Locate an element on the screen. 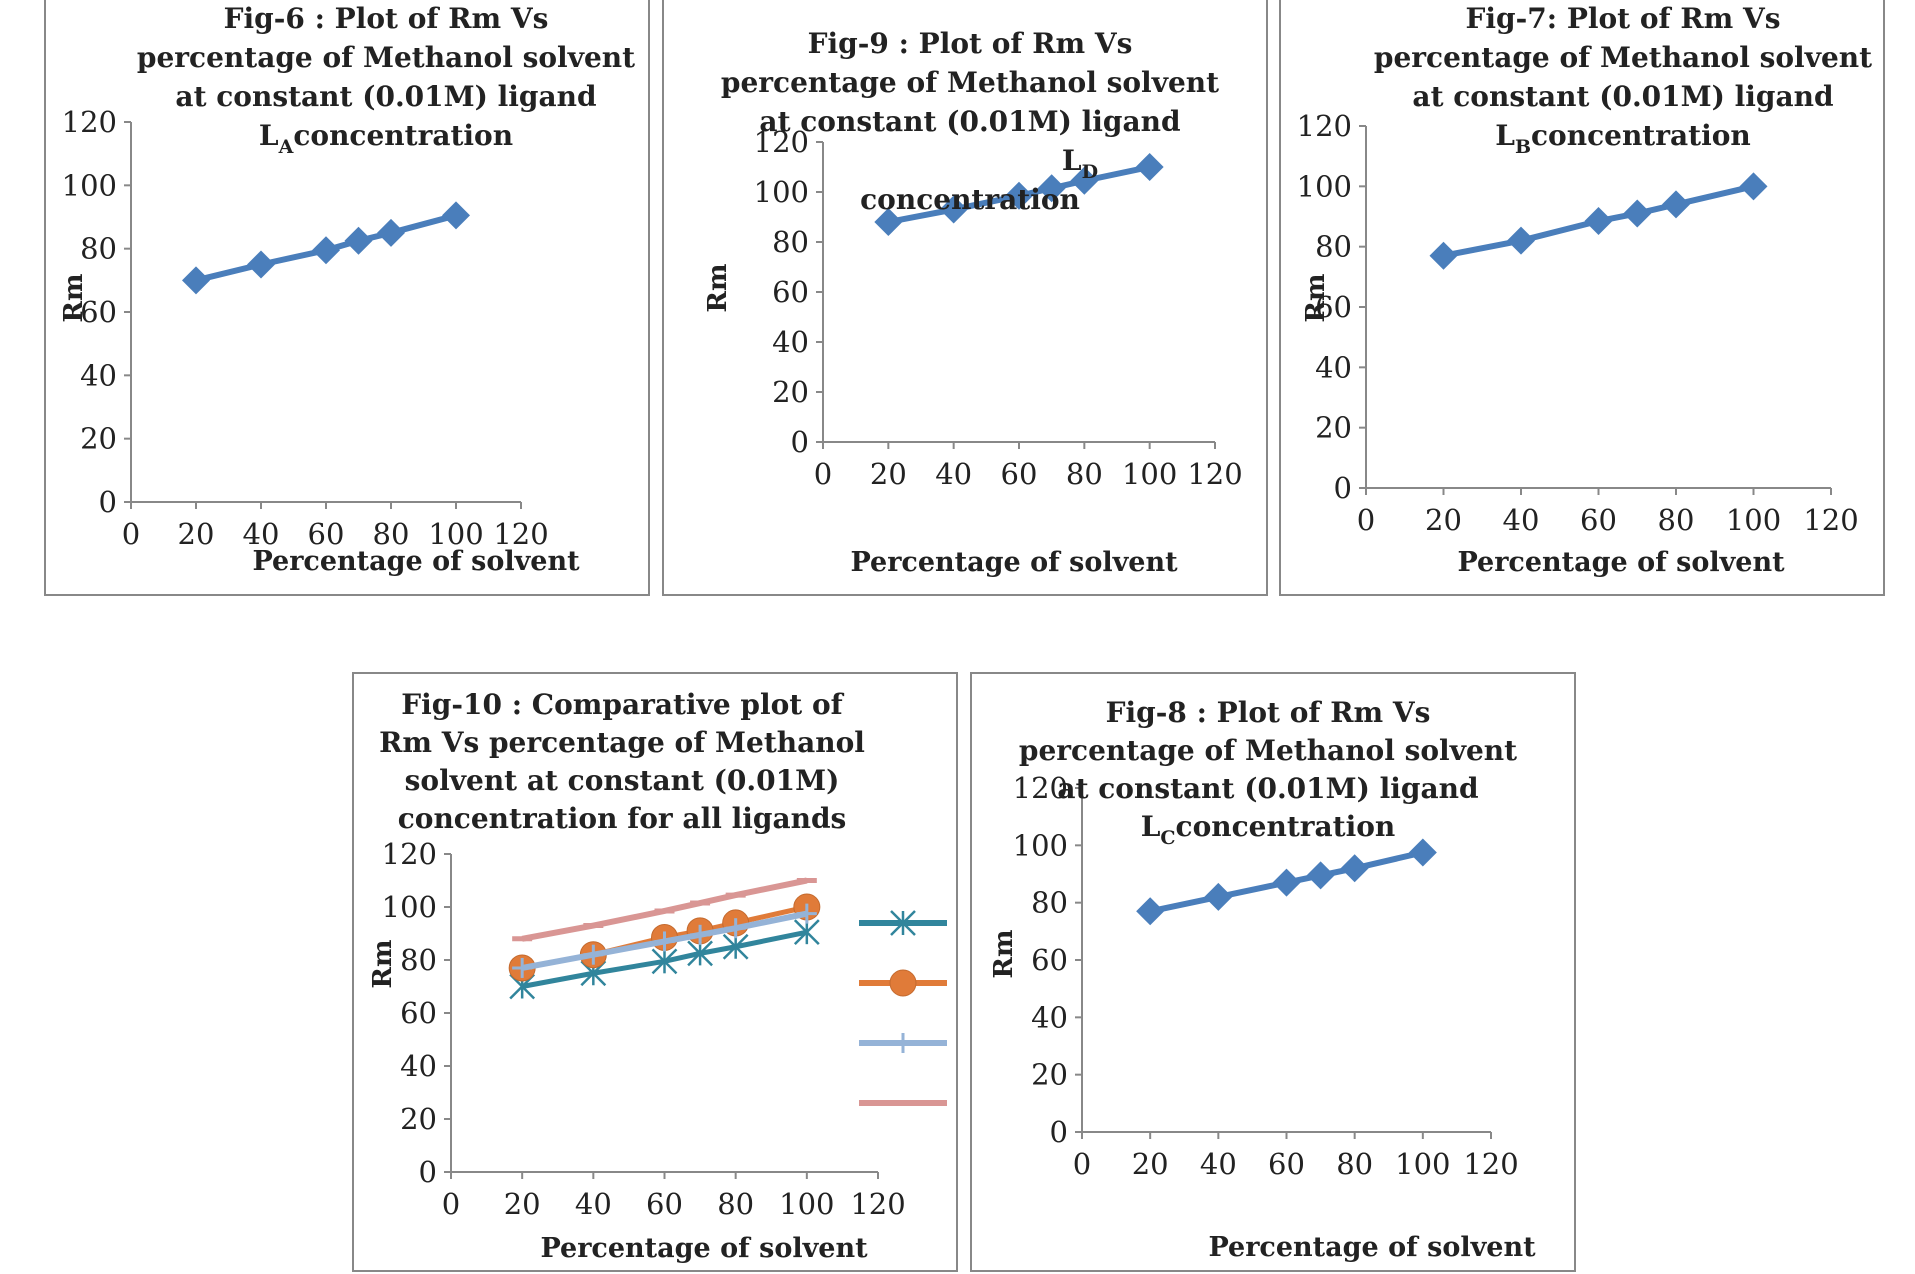 The width and height of the screenshot is (1915, 1274). chart-title-line: at constant (0.01M) ligand is located at coordinates (969, 121).